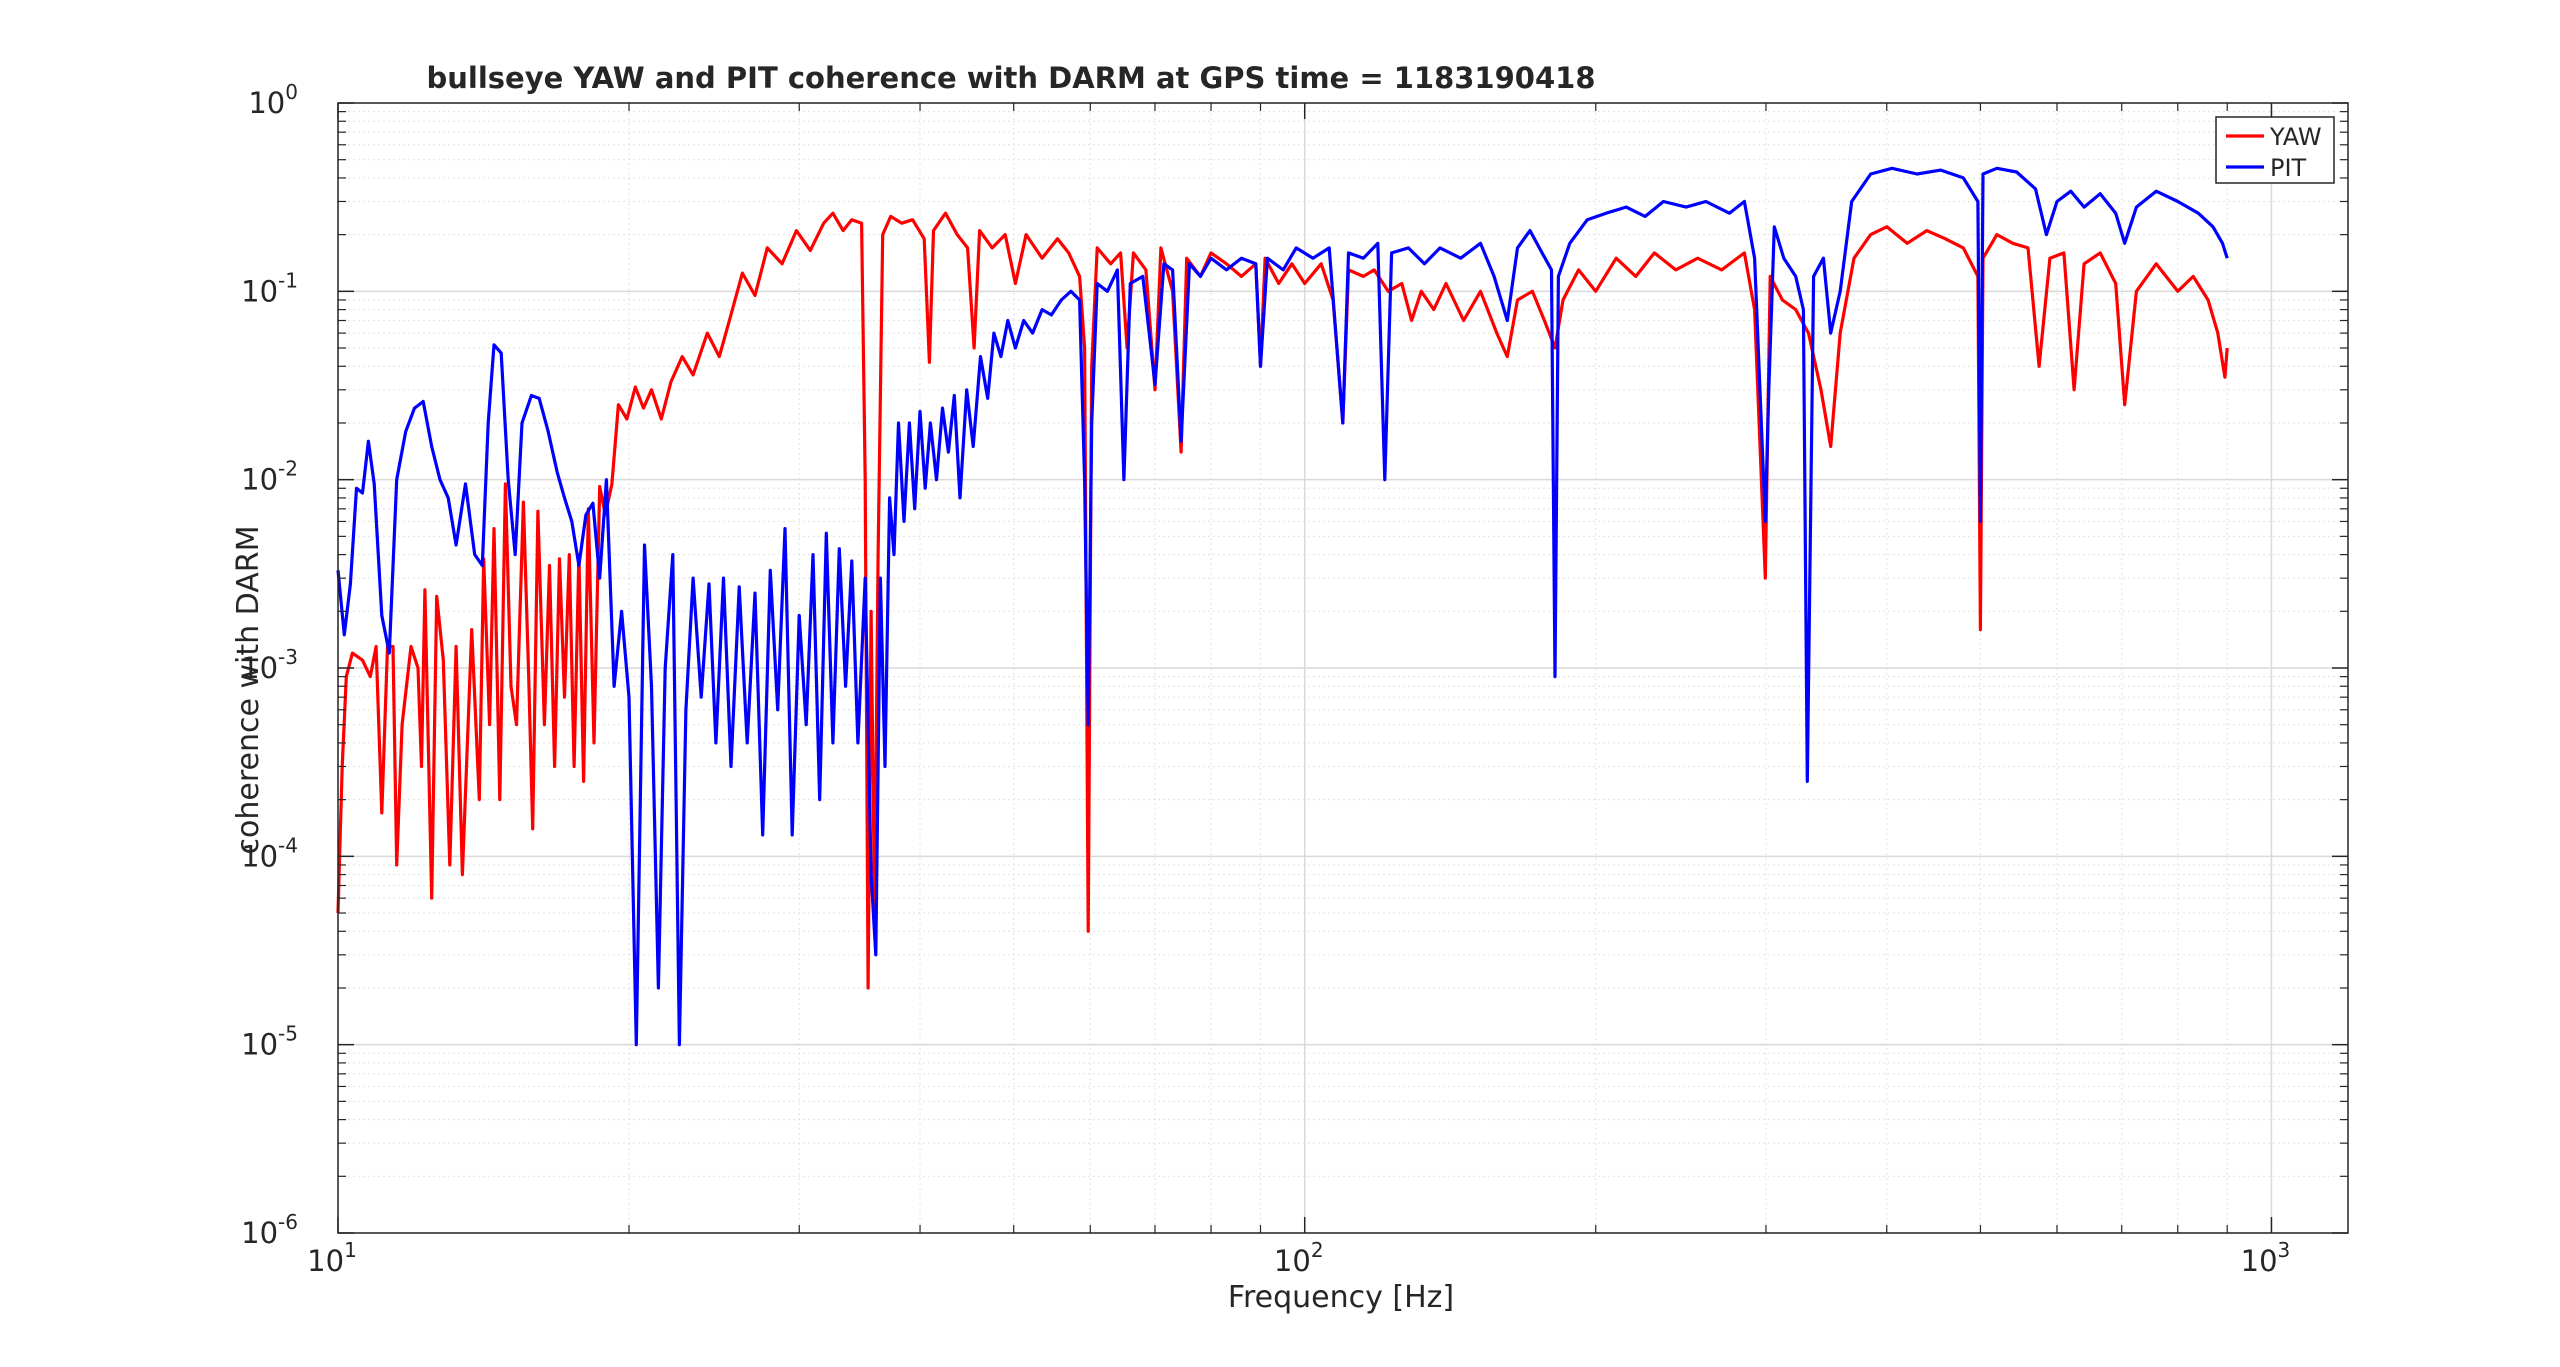 The height and width of the screenshot is (1367, 2560). I want to click on y-tick-exponent: 0, so click(291, 92).